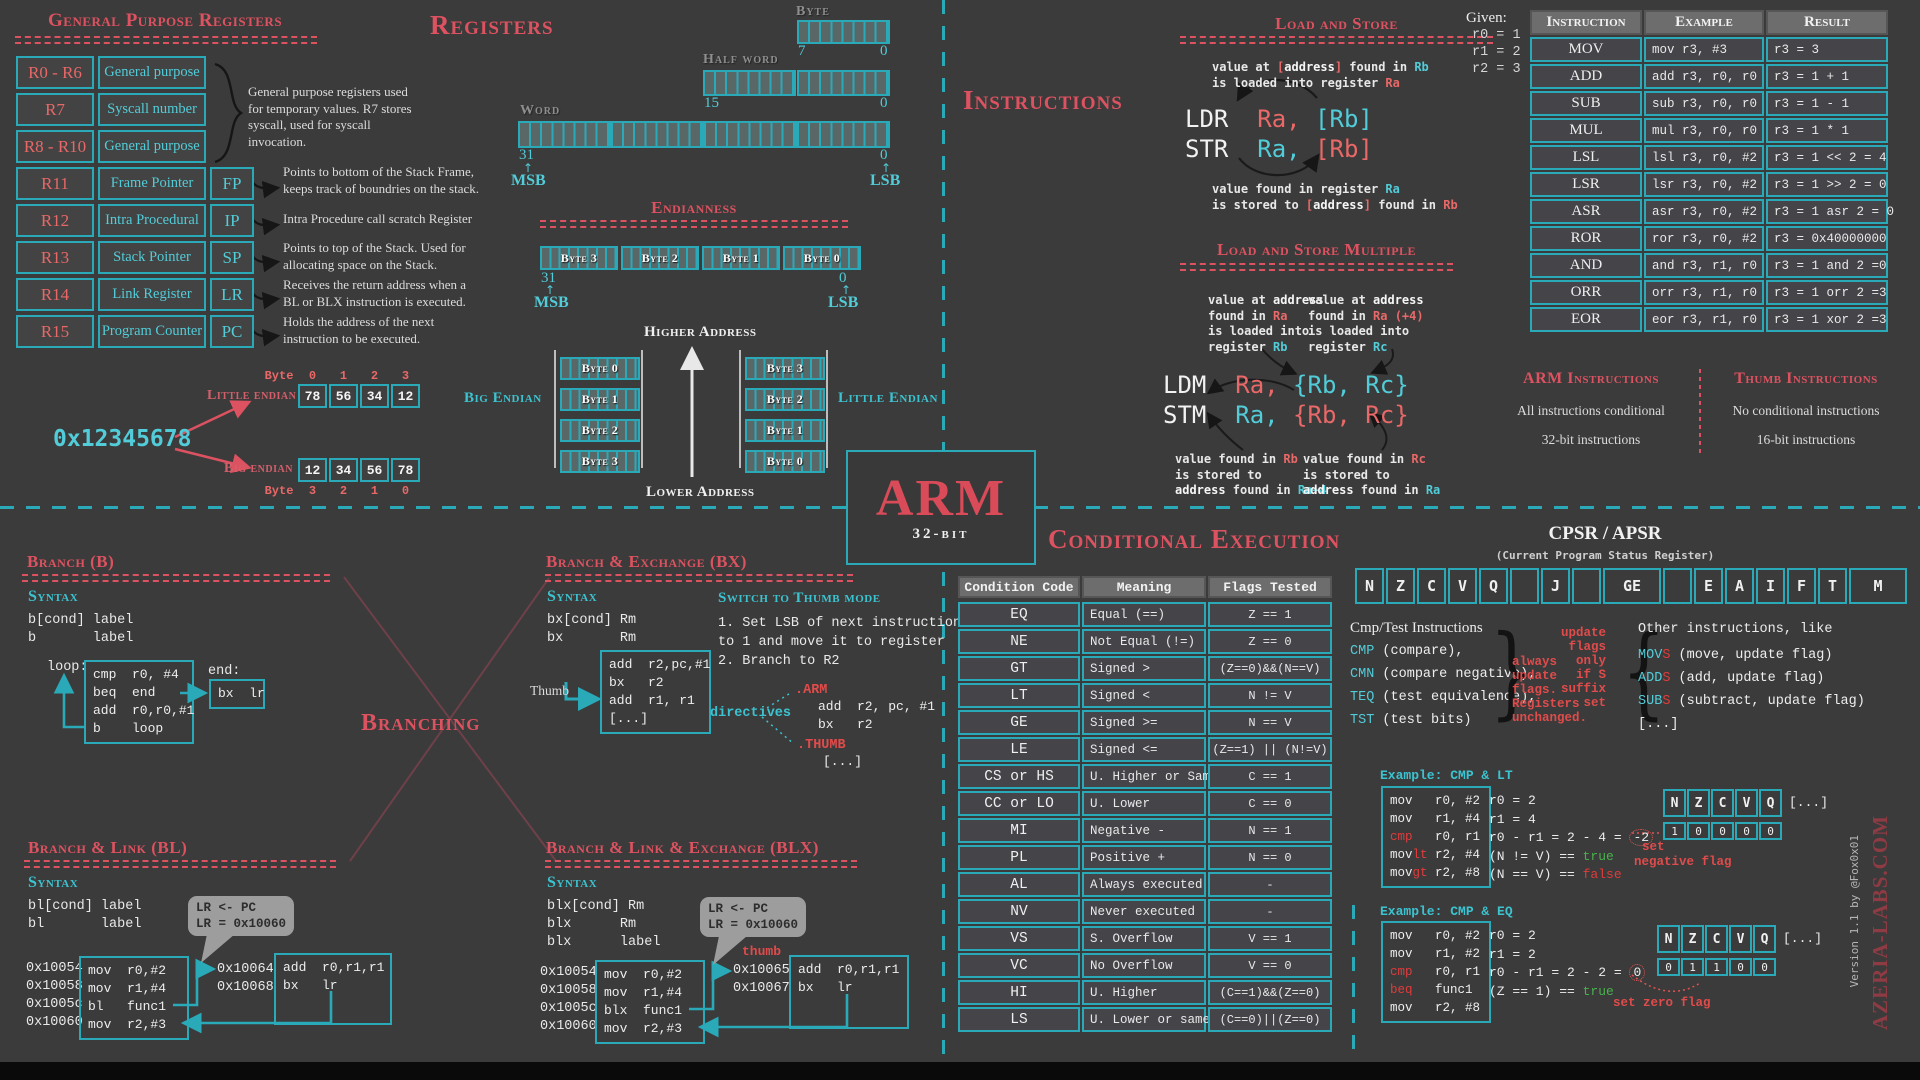 The width and height of the screenshot is (1920, 1080). What do you see at coordinates (825, 987) in the screenshot?
I see `code-line: bx lr` at bounding box center [825, 987].